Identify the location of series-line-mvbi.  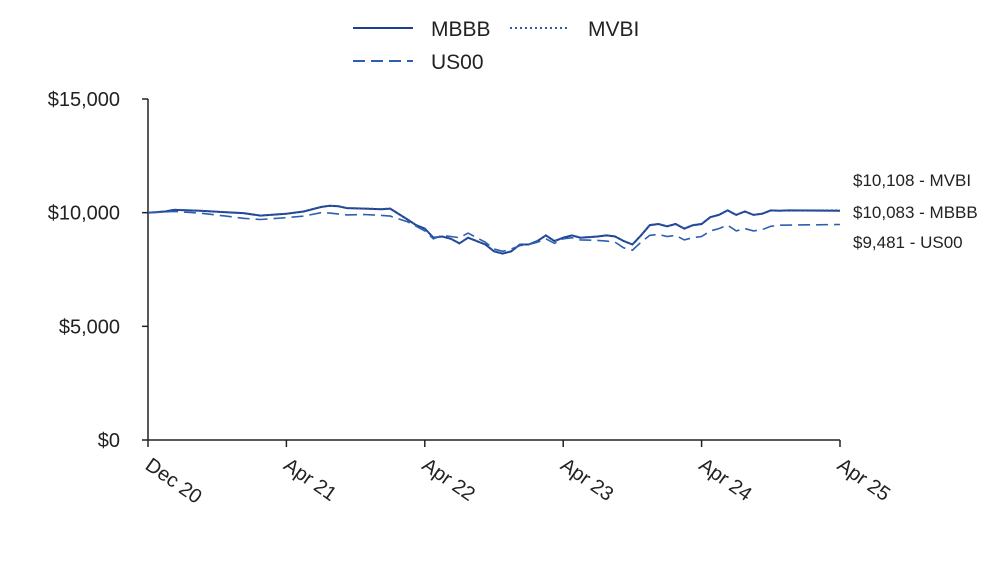
(493, 229).